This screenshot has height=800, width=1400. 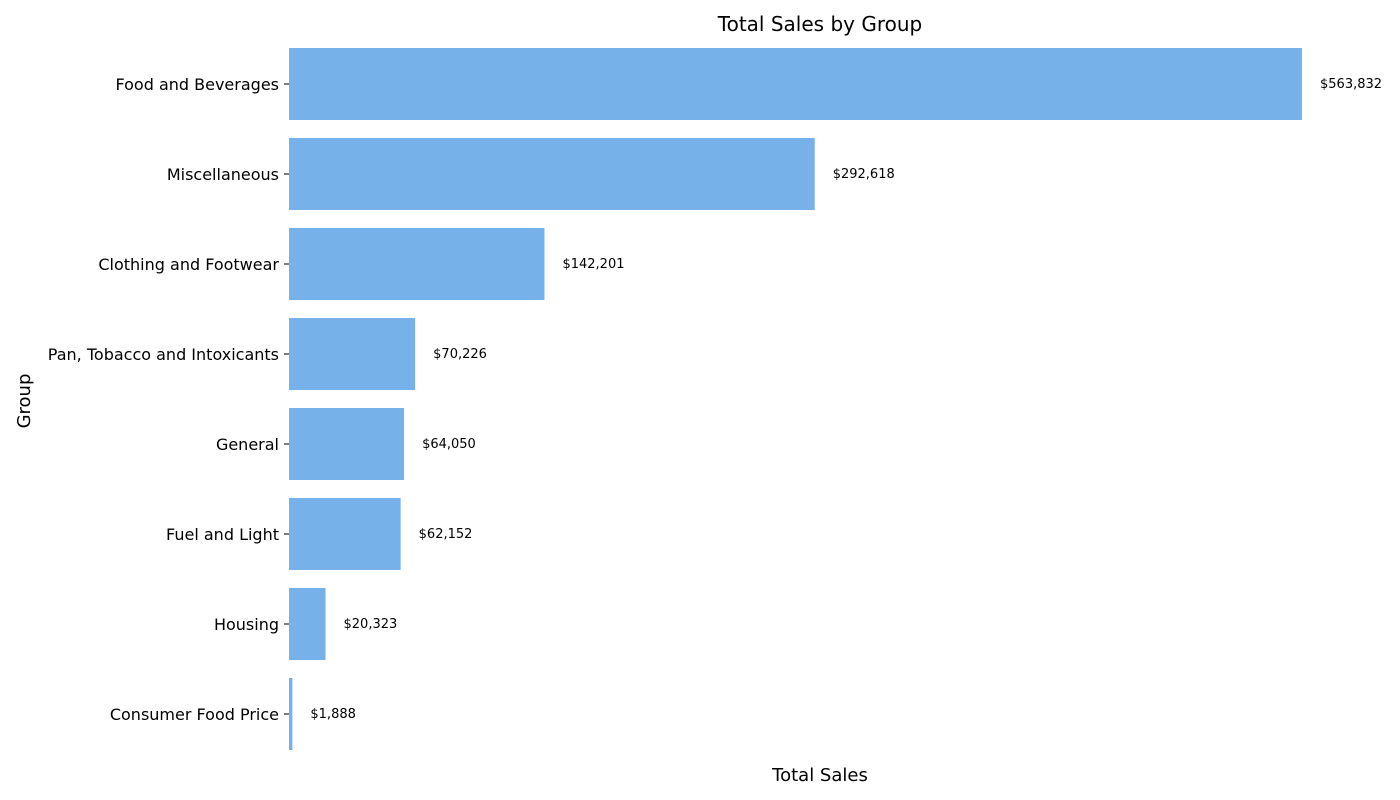 I want to click on x-axis-title: Total Sales, so click(x=819, y=775).